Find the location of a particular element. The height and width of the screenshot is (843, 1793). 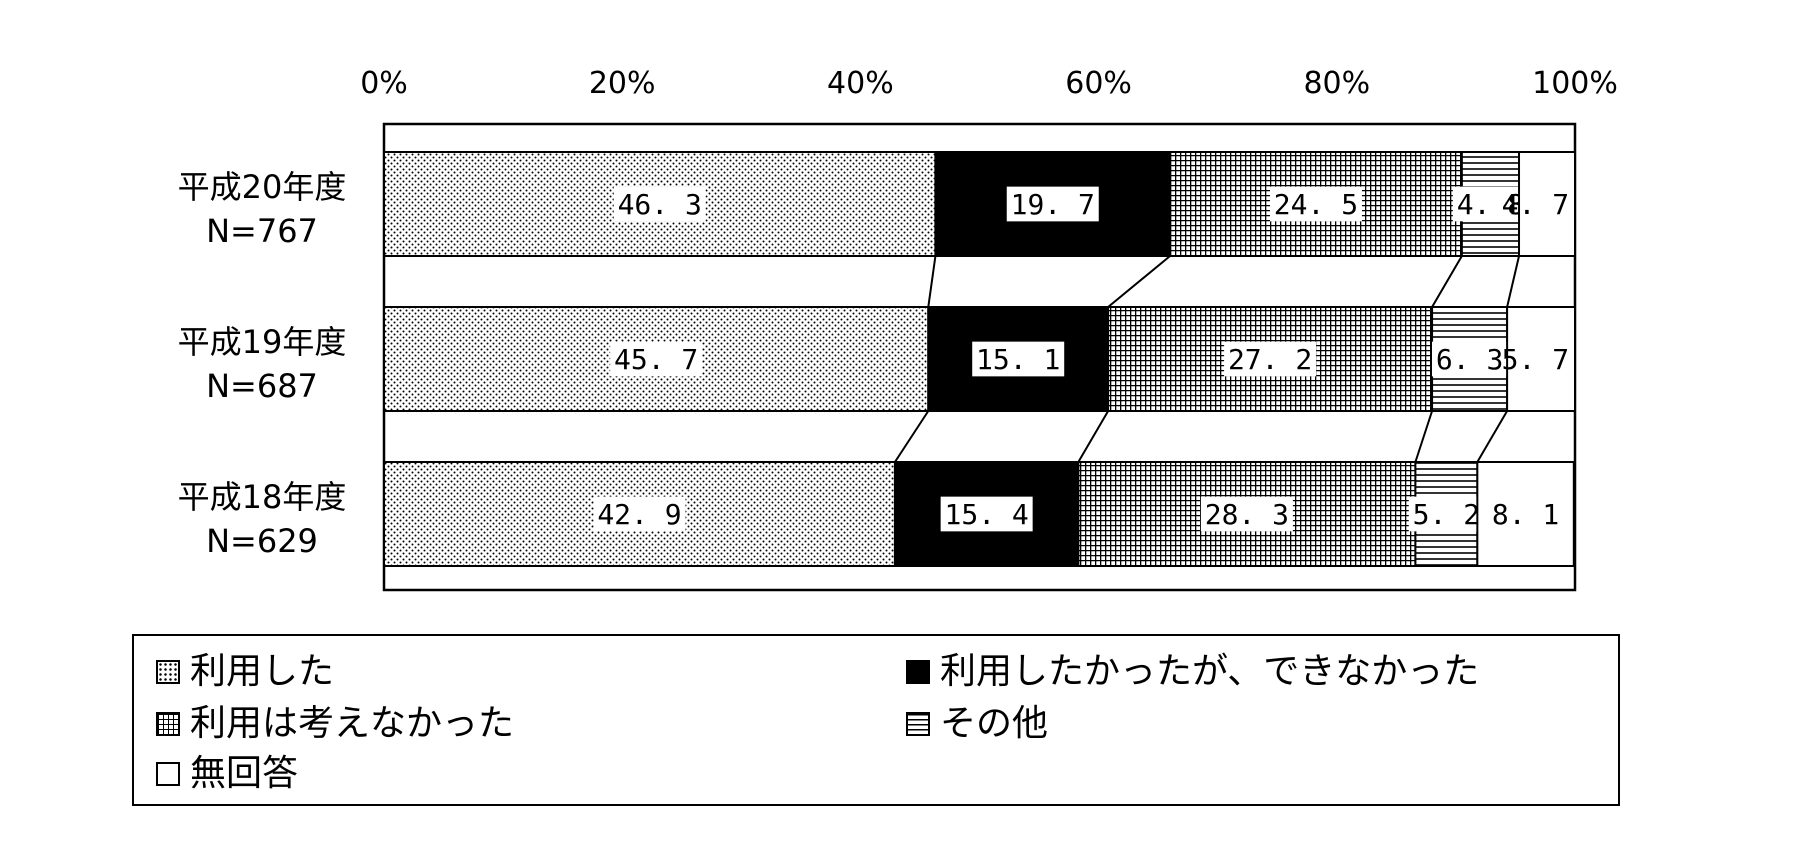

data-label: 15. 1 is located at coordinates (1018, 359).